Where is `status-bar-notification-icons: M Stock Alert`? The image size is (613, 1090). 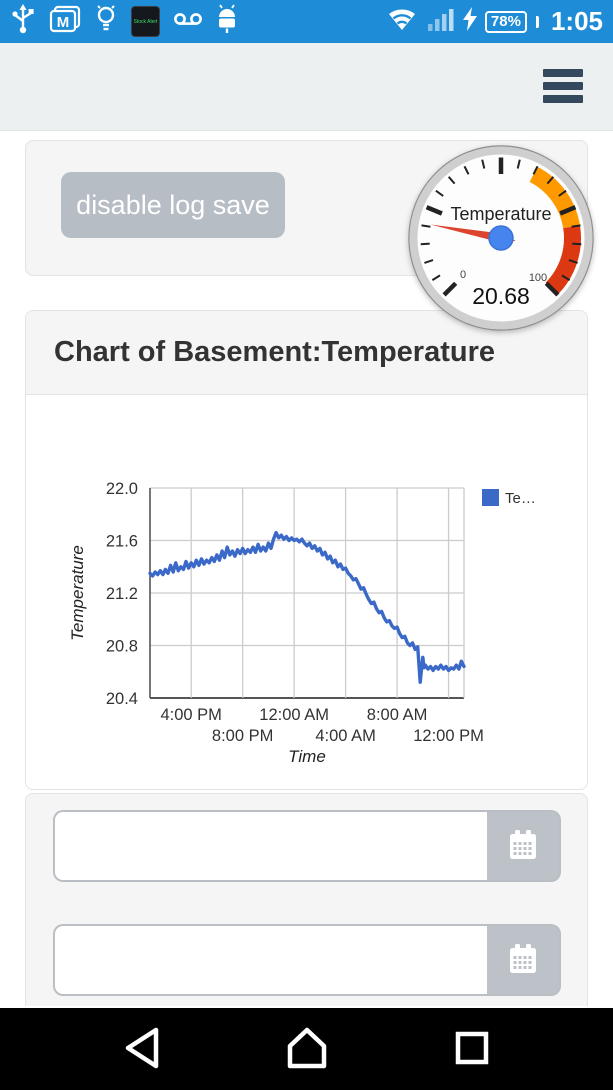 status-bar-notification-icons: M Stock Alert is located at coordinates (124, 21).